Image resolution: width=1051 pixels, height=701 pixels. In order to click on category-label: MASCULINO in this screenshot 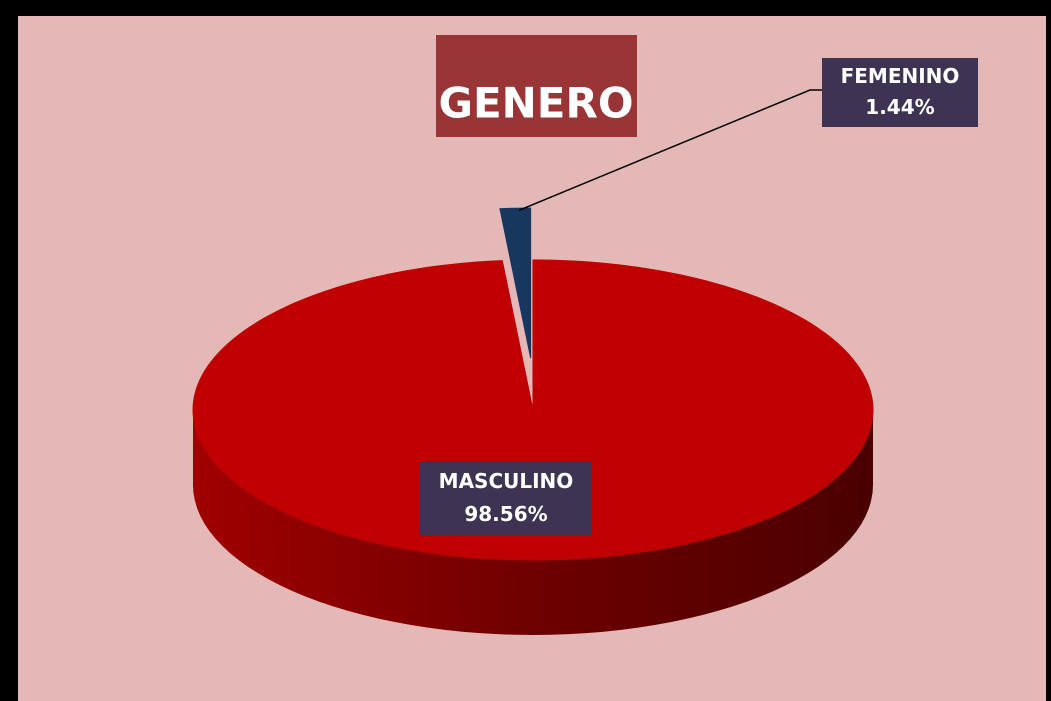, I will do `click(506, 481)`.